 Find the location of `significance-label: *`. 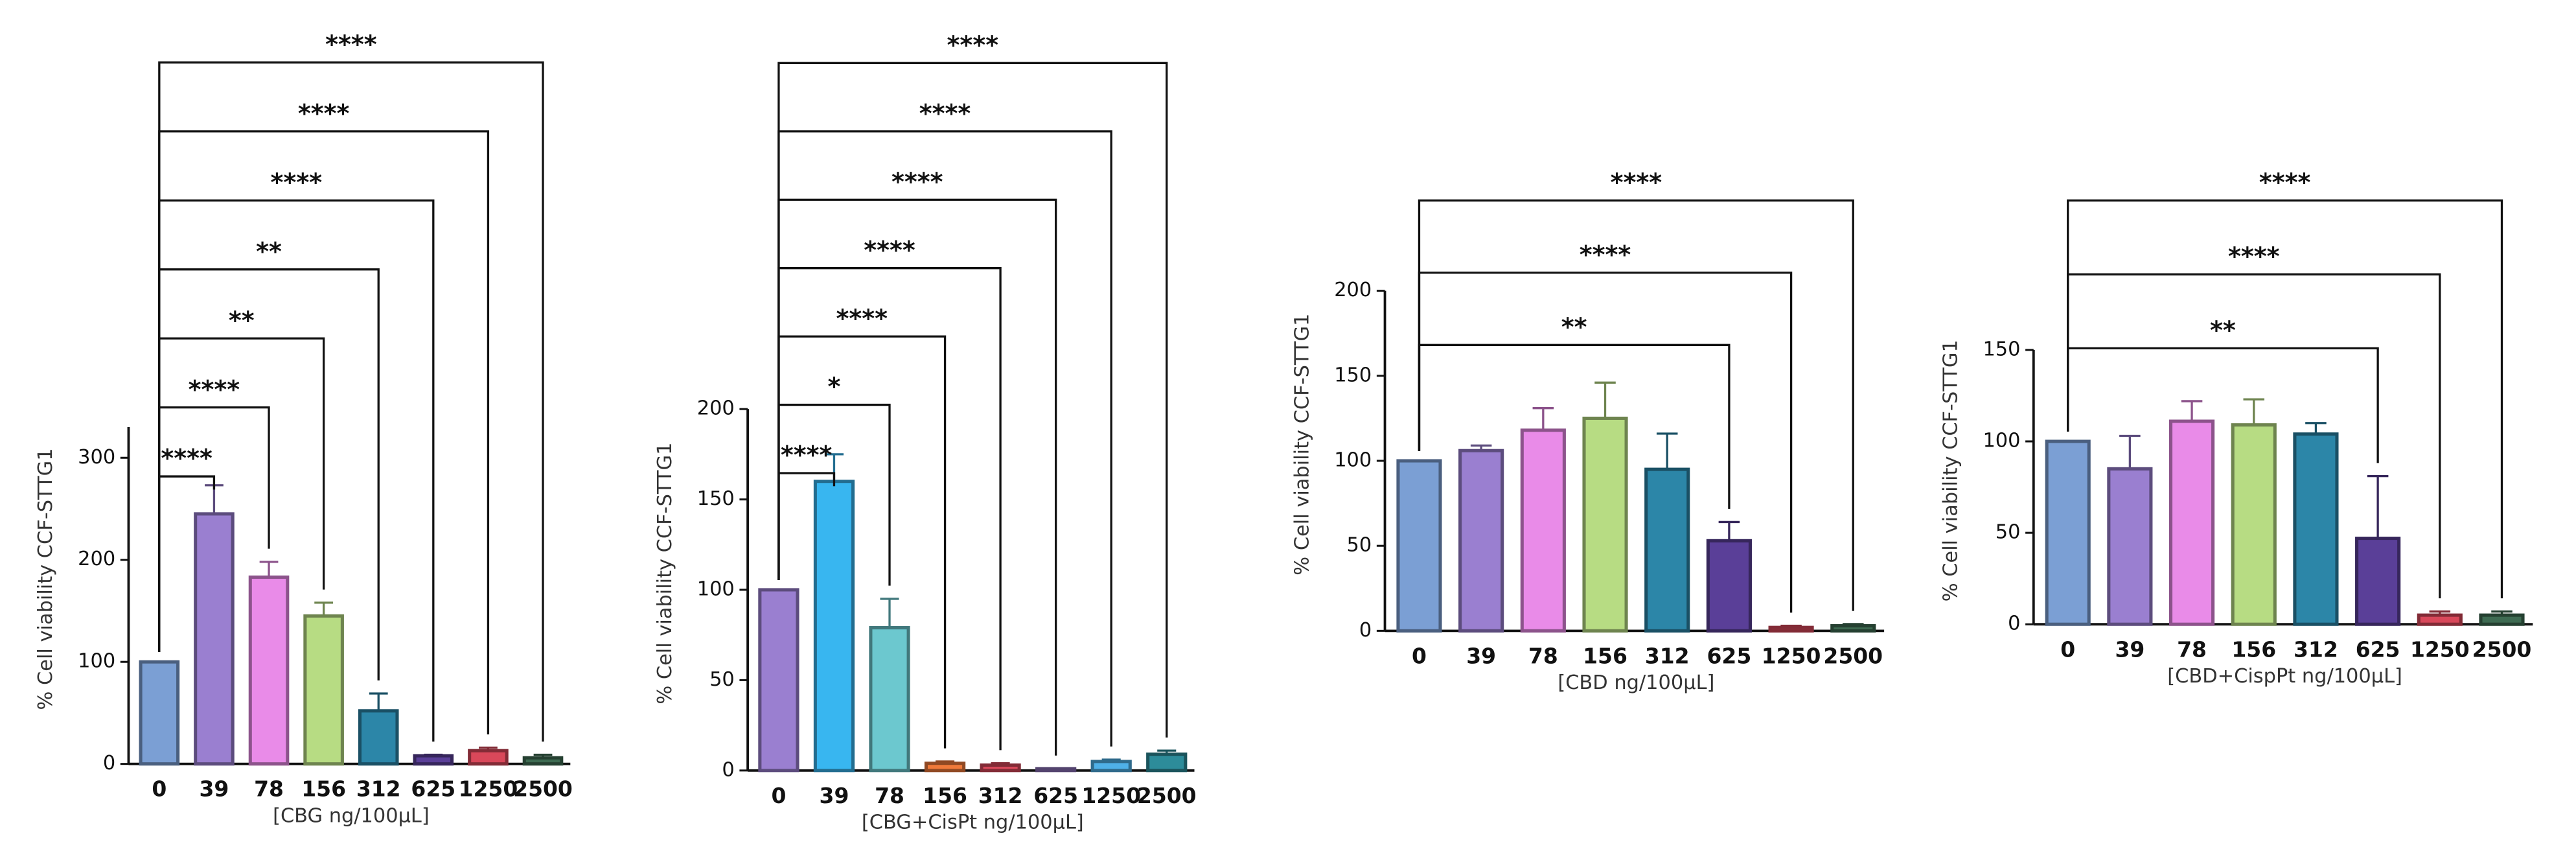

significance-label: * is located at coordinates (835, 387).